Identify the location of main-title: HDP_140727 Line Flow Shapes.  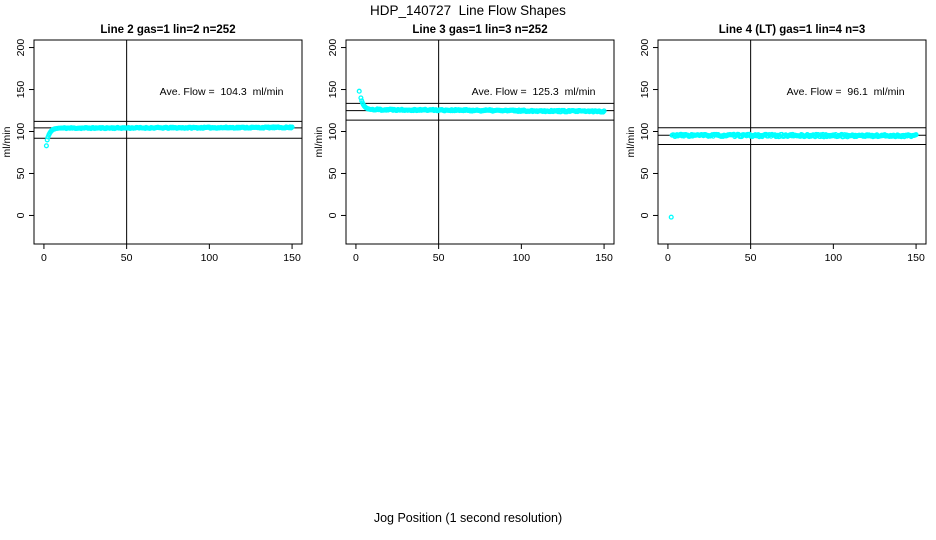
(468, 10).